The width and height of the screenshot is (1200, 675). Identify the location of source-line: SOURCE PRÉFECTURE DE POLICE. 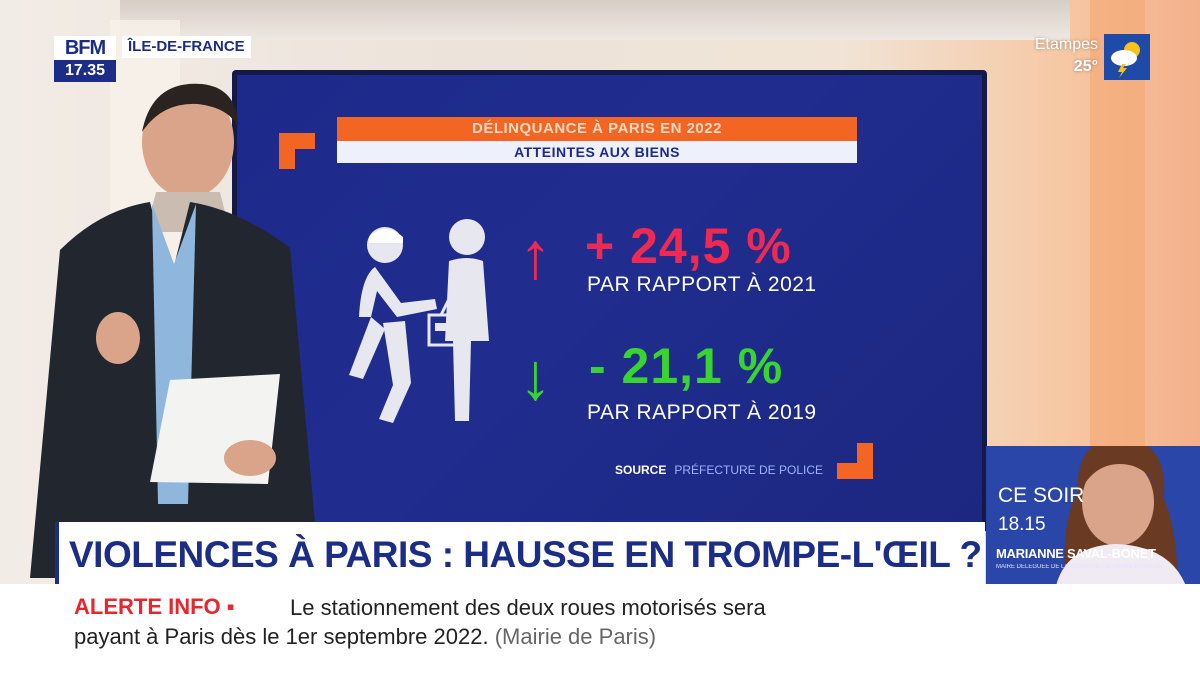
(719, 470).